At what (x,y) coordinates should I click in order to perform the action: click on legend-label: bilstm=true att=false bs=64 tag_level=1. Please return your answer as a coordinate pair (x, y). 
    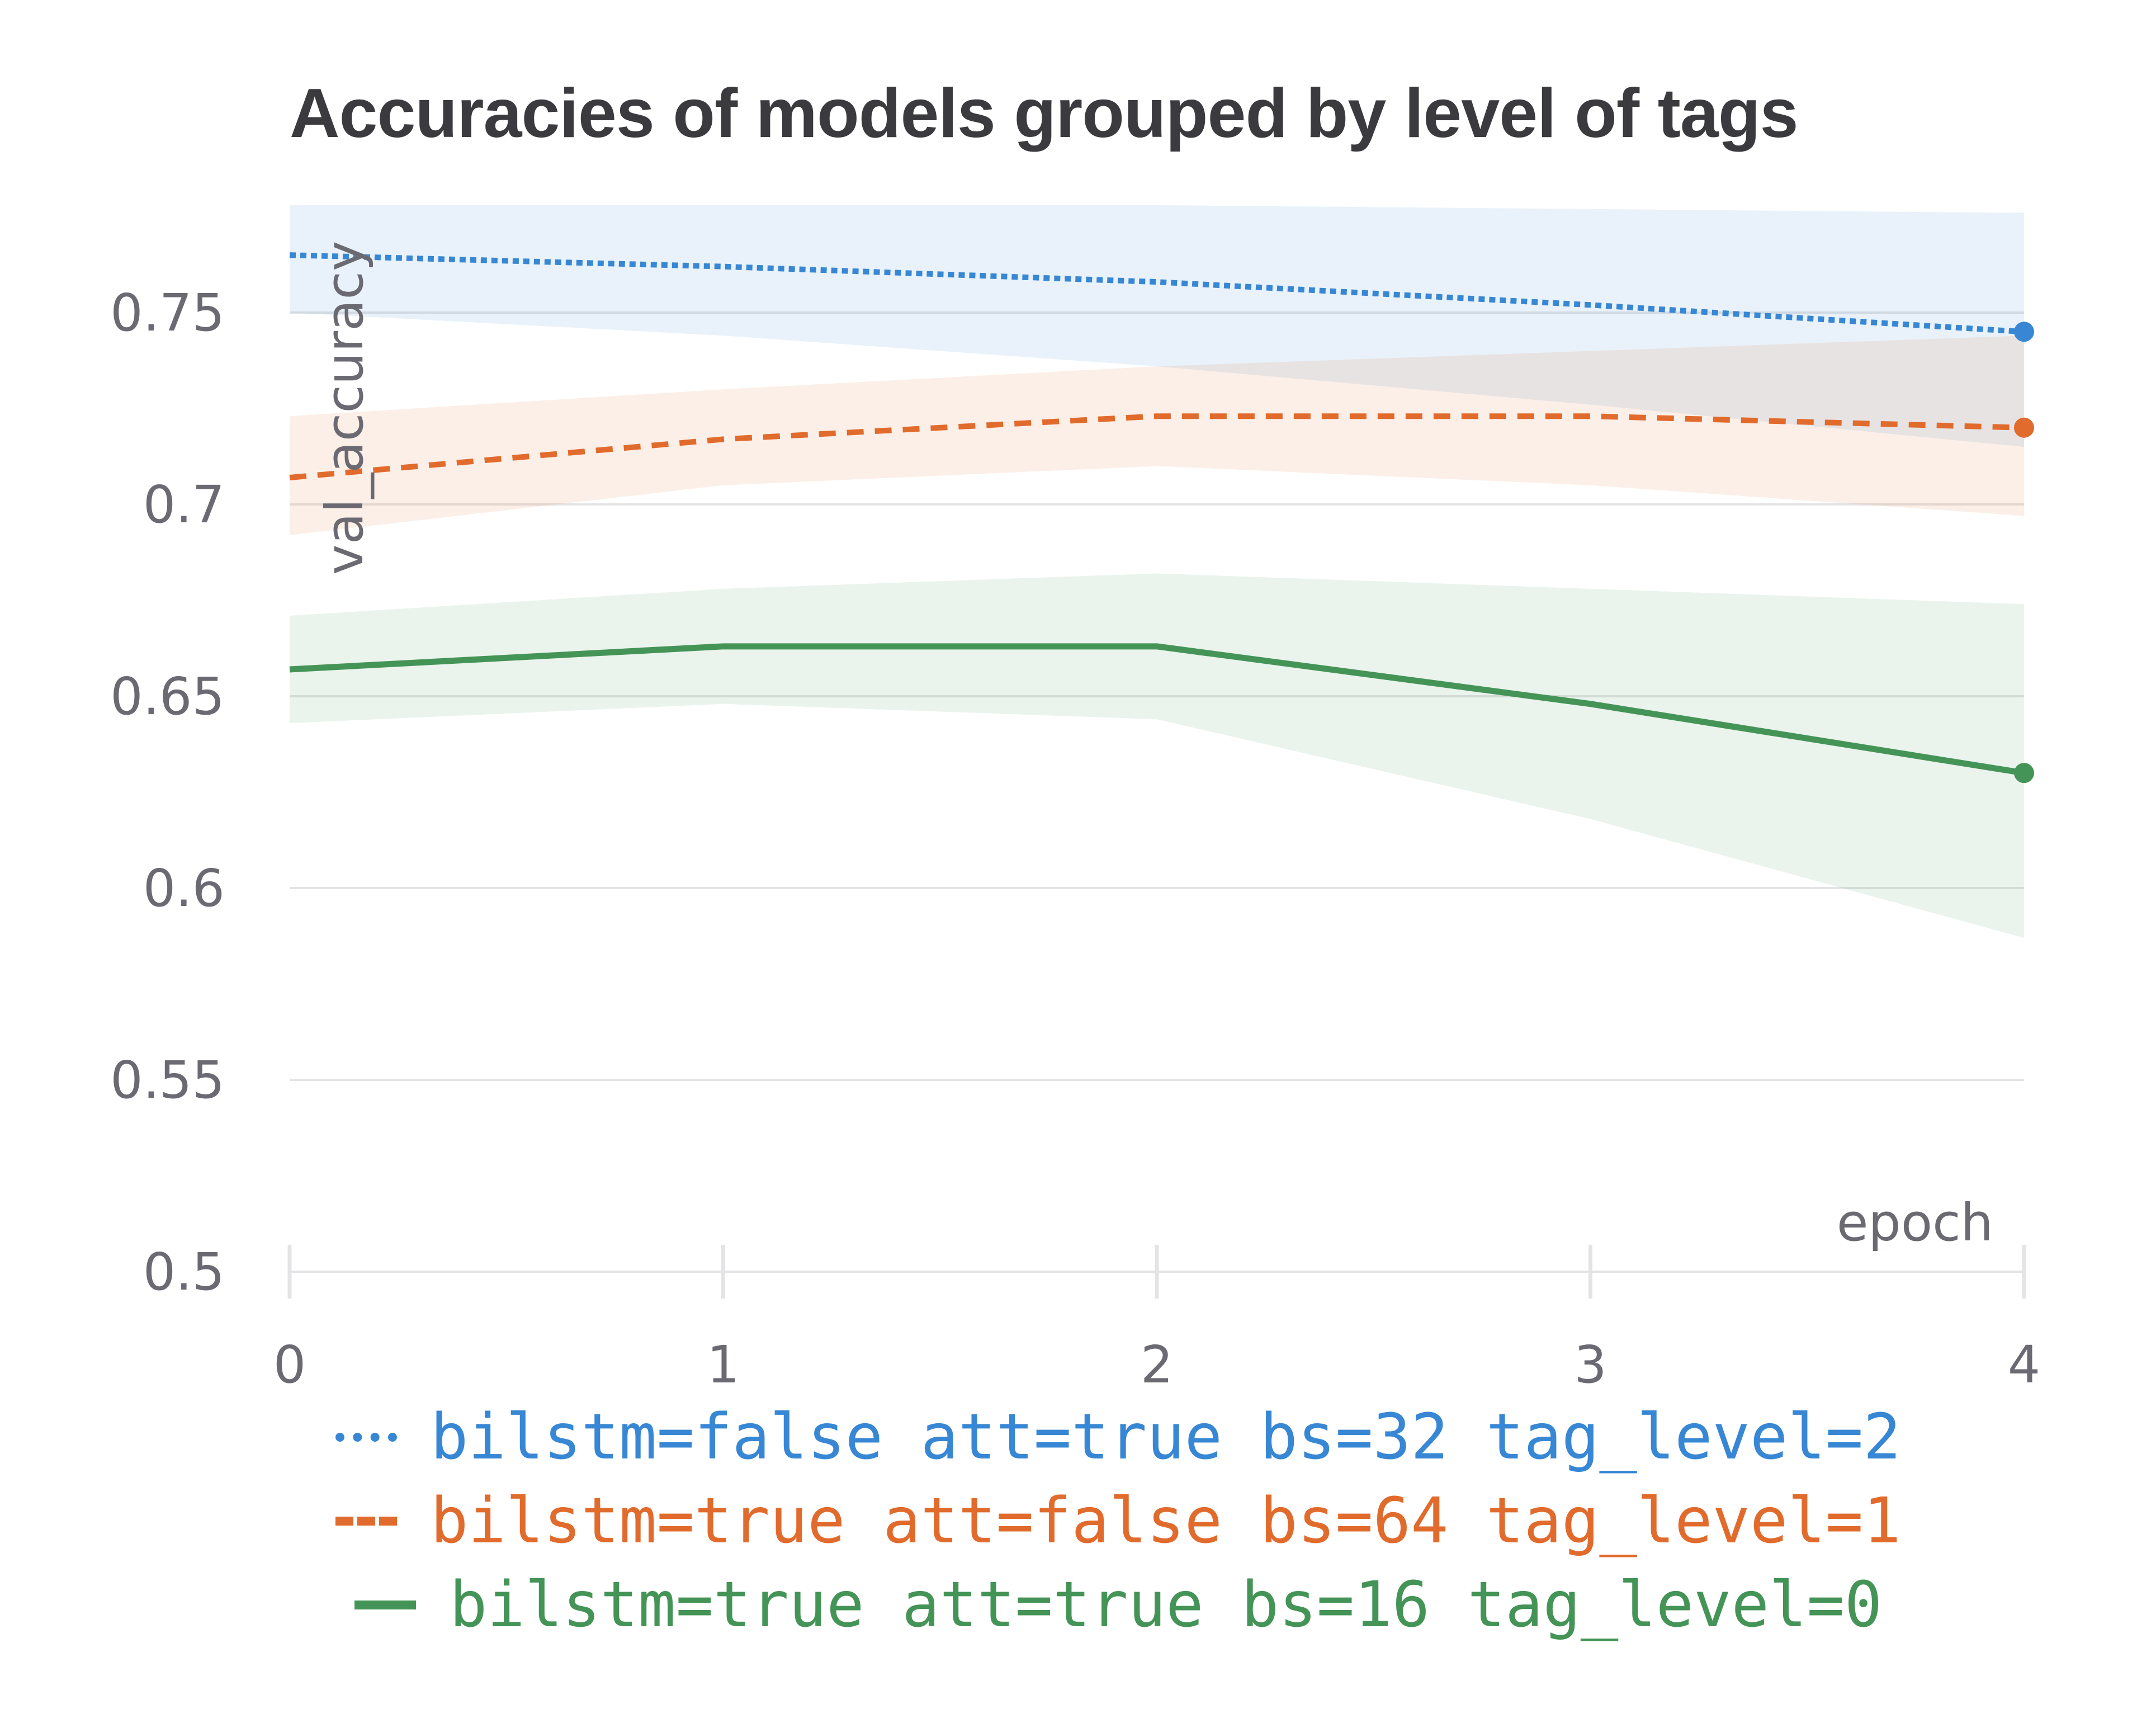
    Looking at the image, I should click on (1166, 1521).